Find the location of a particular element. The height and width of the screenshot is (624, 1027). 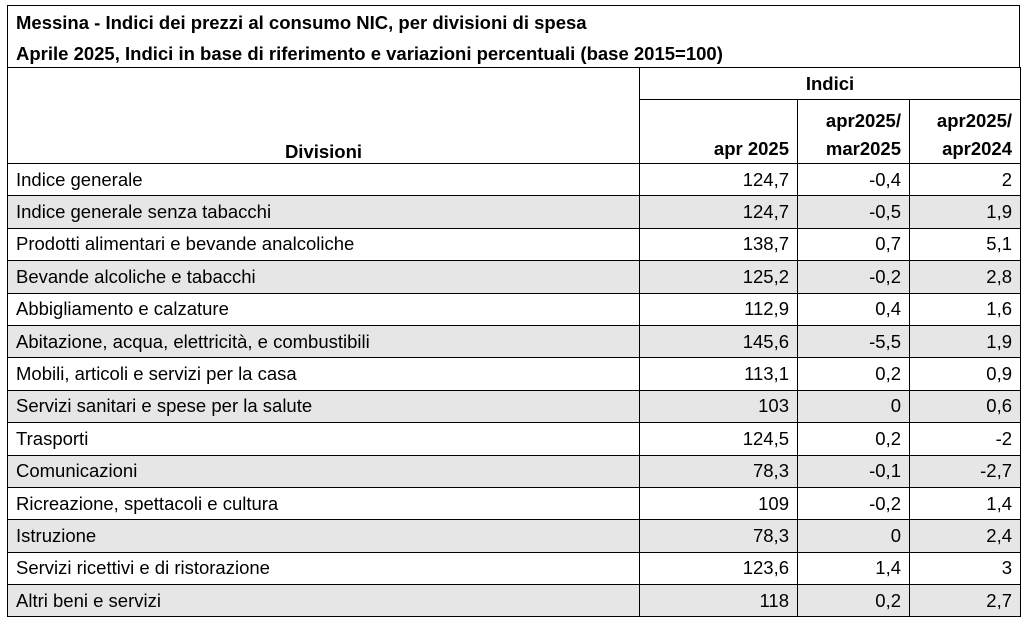

mom-change: 1,4 is located at coordinates (853, 568).